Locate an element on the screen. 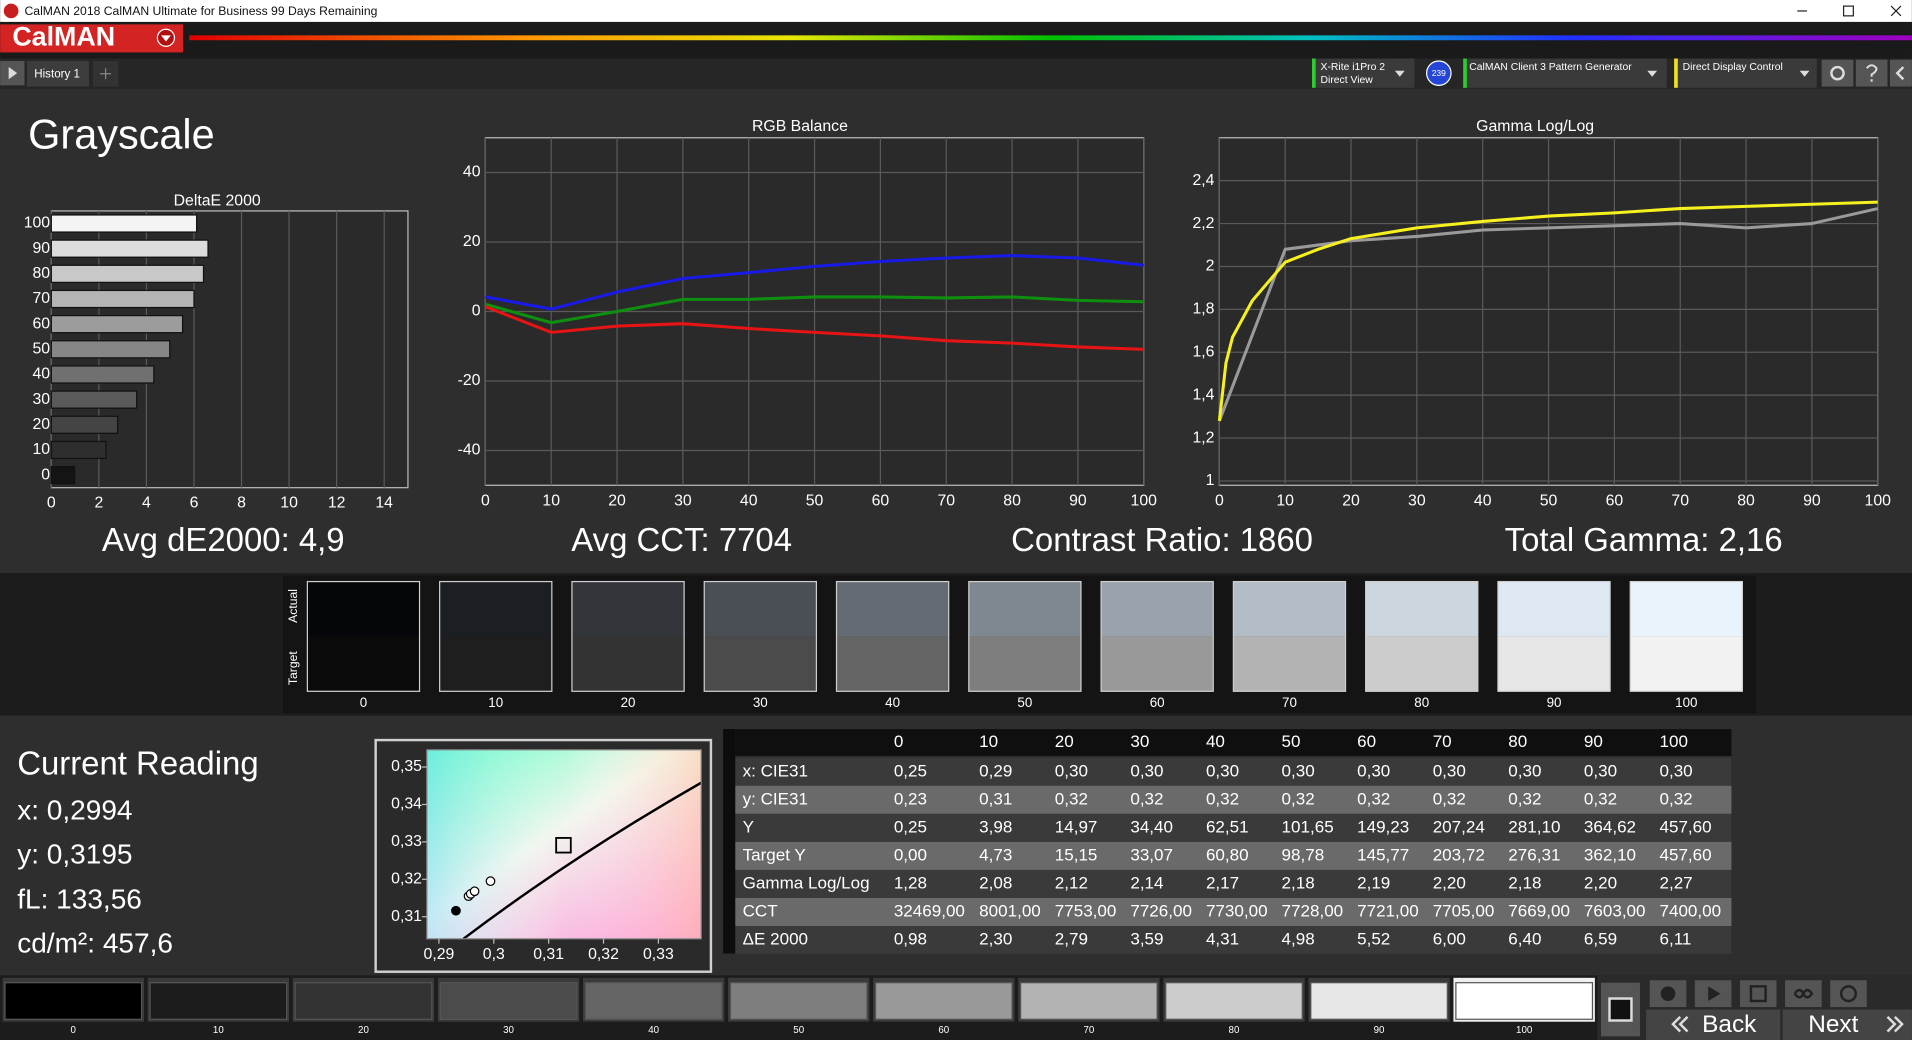 This screenshot has width=1912, height=1040. collapse-button is located at coordinates (1900, 73).